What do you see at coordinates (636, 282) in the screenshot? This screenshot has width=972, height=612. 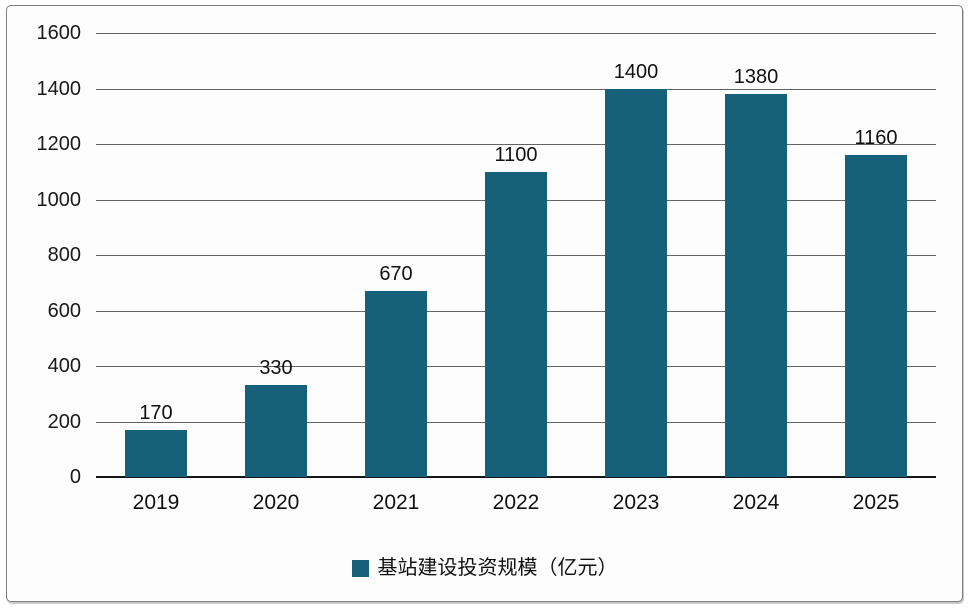 I see `bar-2023` at bounding box center [636, 282].